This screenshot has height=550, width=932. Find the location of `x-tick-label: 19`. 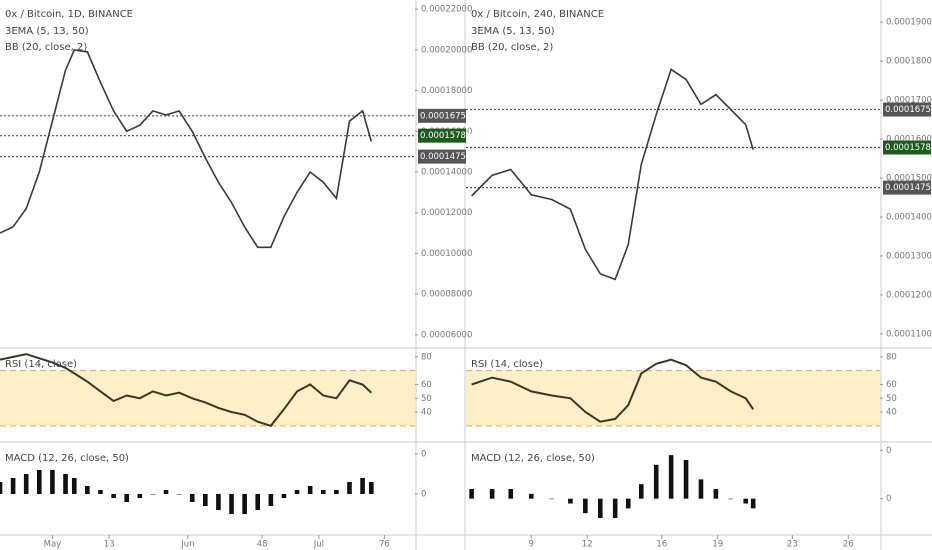

x-tick-label: 19 is located at coordinates (717, 545).